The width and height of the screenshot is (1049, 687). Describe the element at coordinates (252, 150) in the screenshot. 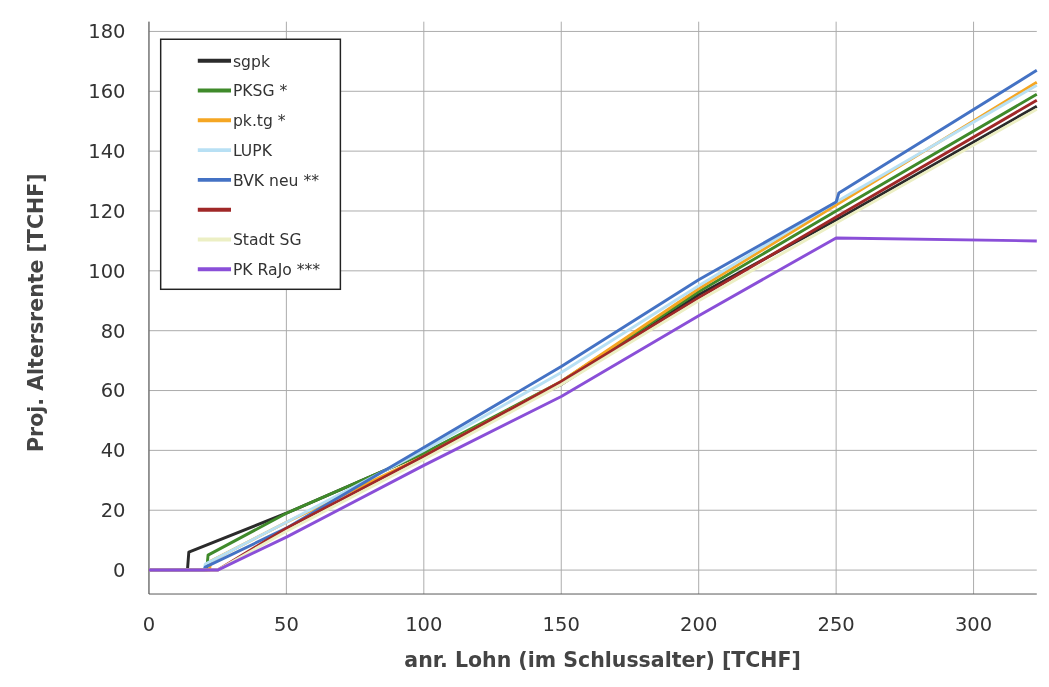

I see `legend-label: LUPK` at that location.